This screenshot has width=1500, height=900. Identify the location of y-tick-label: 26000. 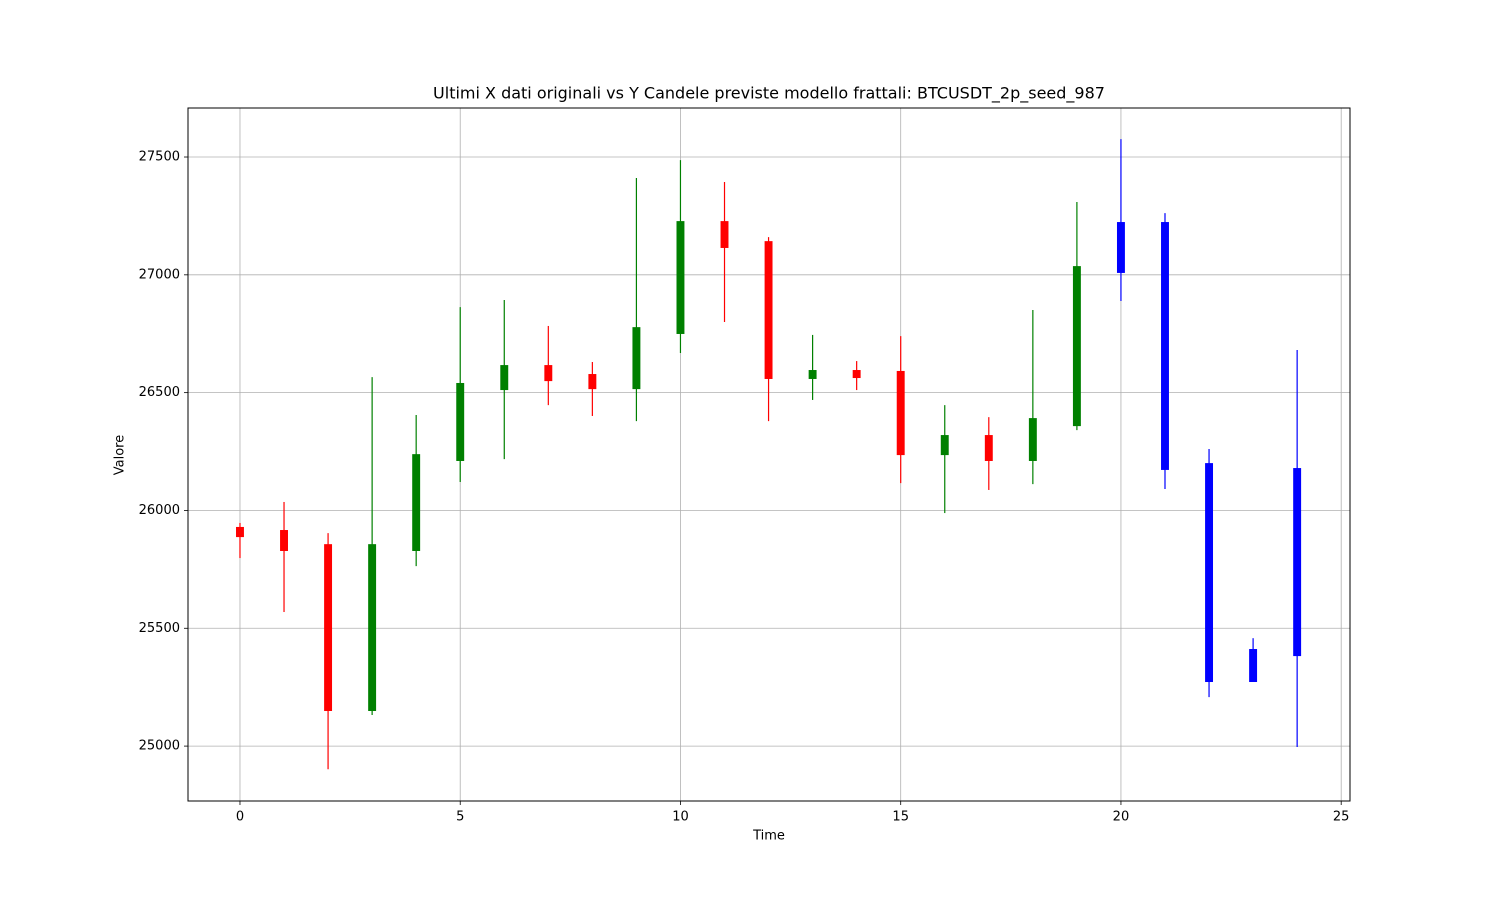
(159, 510).